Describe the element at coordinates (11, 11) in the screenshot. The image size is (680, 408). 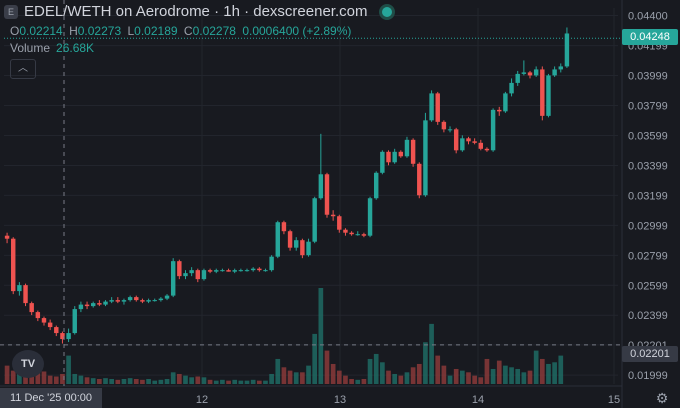
I see `pair-icon: E` at that location.